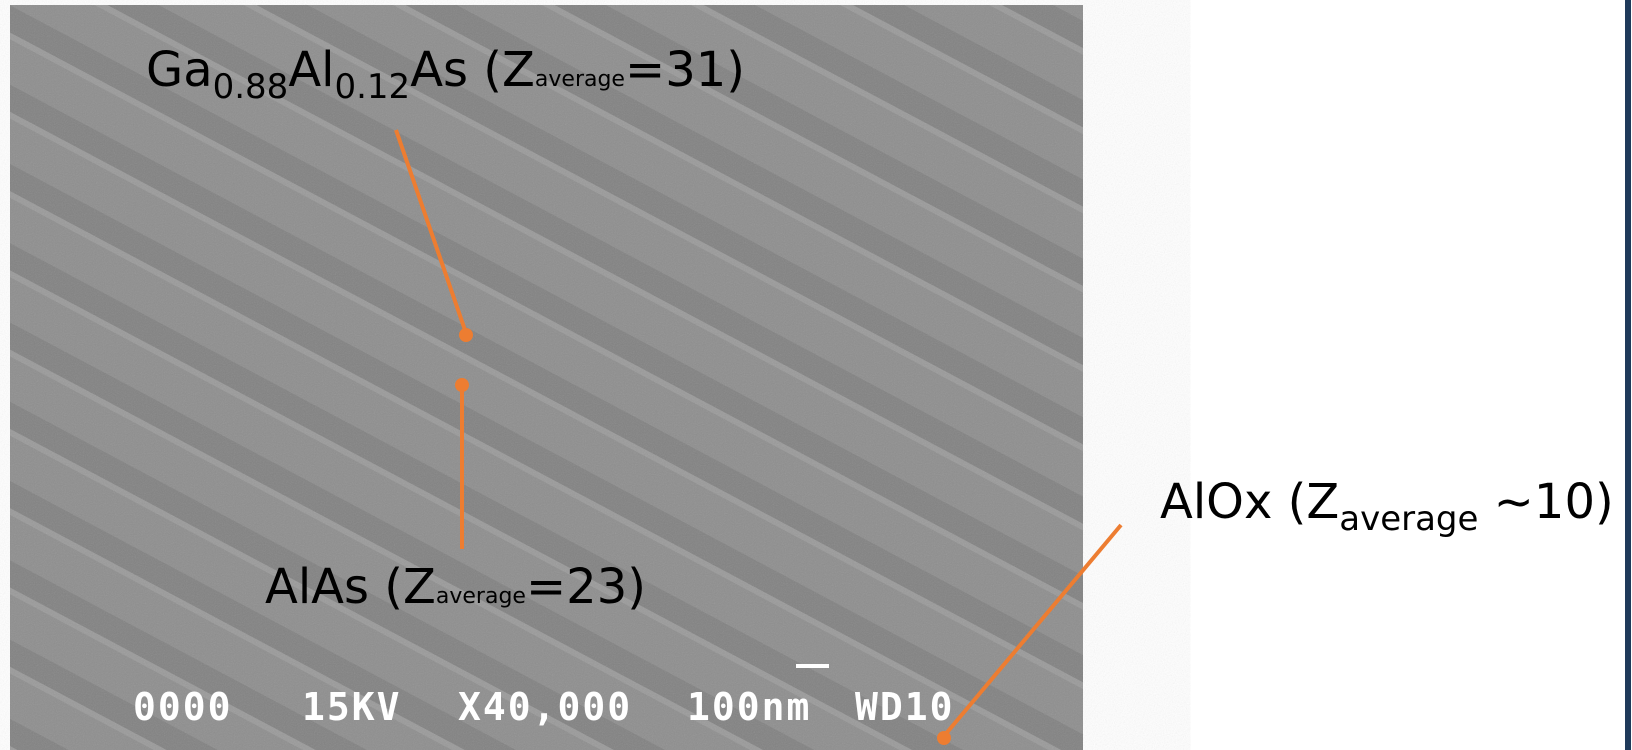 The image size is (1632, 750). What do you see at coordinates (1249, 502) in the screenshot?
I see `text: AlOx (Z` at bounding box center [1249, 502].